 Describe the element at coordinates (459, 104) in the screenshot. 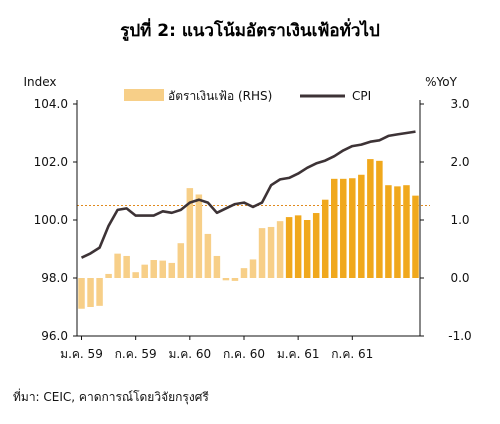

I see `right-tick-label: 3.0` at that location.